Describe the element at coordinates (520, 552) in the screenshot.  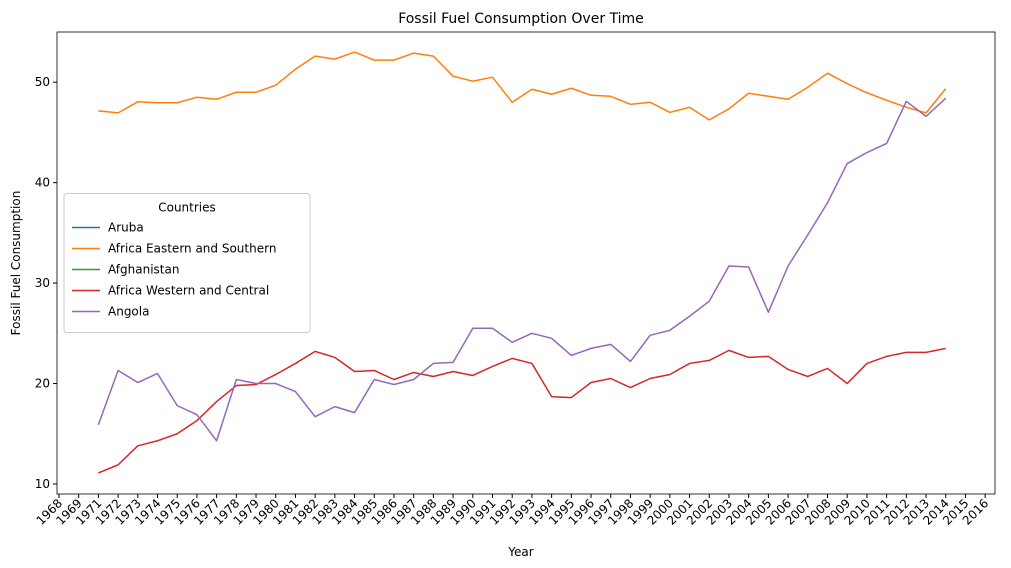
I see `x-axis-label: Year` at that location.